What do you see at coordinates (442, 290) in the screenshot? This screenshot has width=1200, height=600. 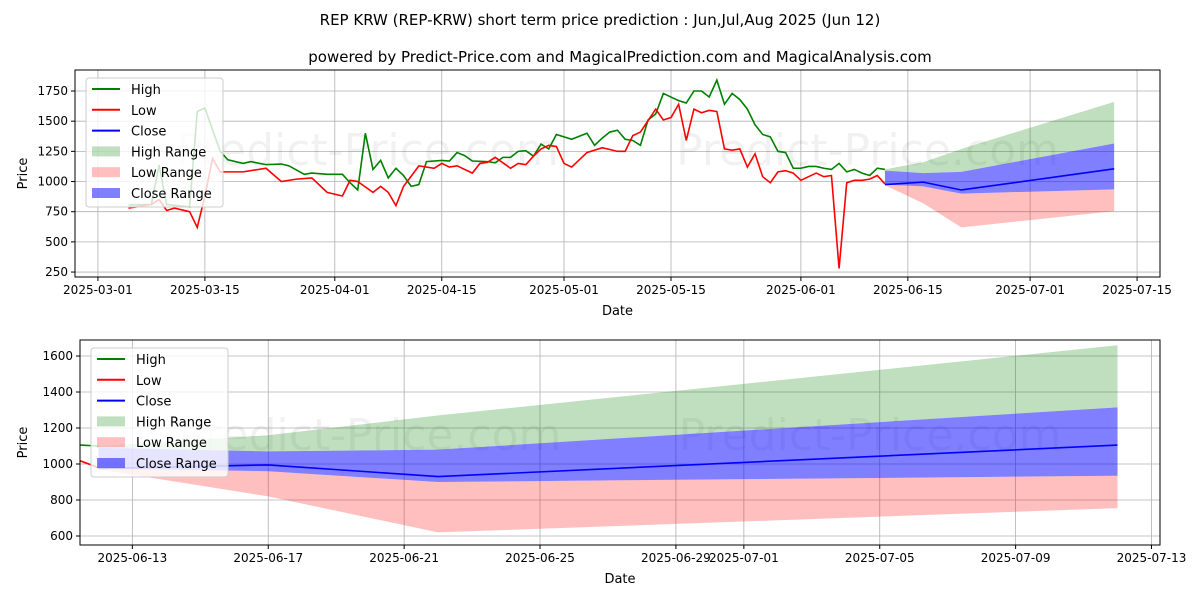 I see `x-tick-label: 2025-04-15` at bounding box center [442, 290].